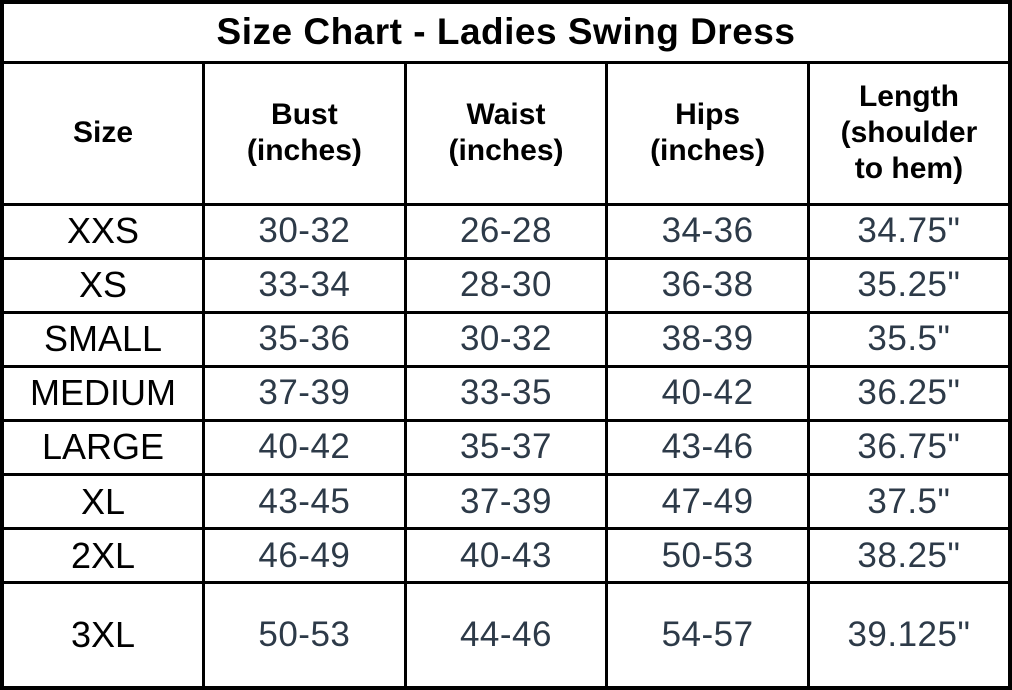 The width and height of the screenshot is (1012, 690). What do you see at coordinates (103, 502) in the screenshot?
I see `size-cell: XL` at bounding box center [103, 502].